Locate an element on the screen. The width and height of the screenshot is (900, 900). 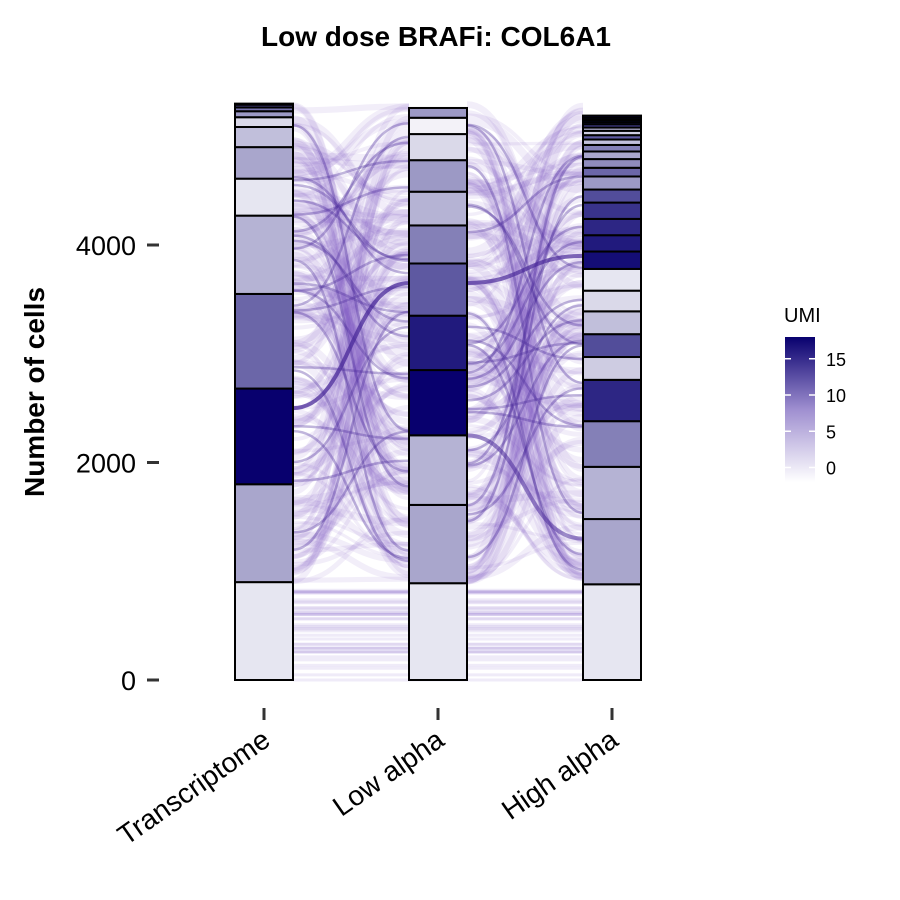
x-axis: Transcriptome Low alpha High alpha is located at coordinates (368, 779).